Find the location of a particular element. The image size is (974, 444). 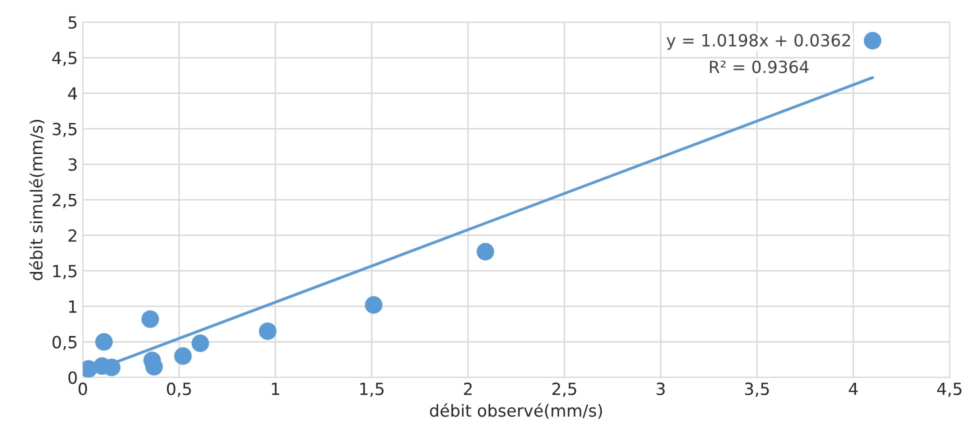

x-tick-label: 2,5 is located at coordinates (564, 389).